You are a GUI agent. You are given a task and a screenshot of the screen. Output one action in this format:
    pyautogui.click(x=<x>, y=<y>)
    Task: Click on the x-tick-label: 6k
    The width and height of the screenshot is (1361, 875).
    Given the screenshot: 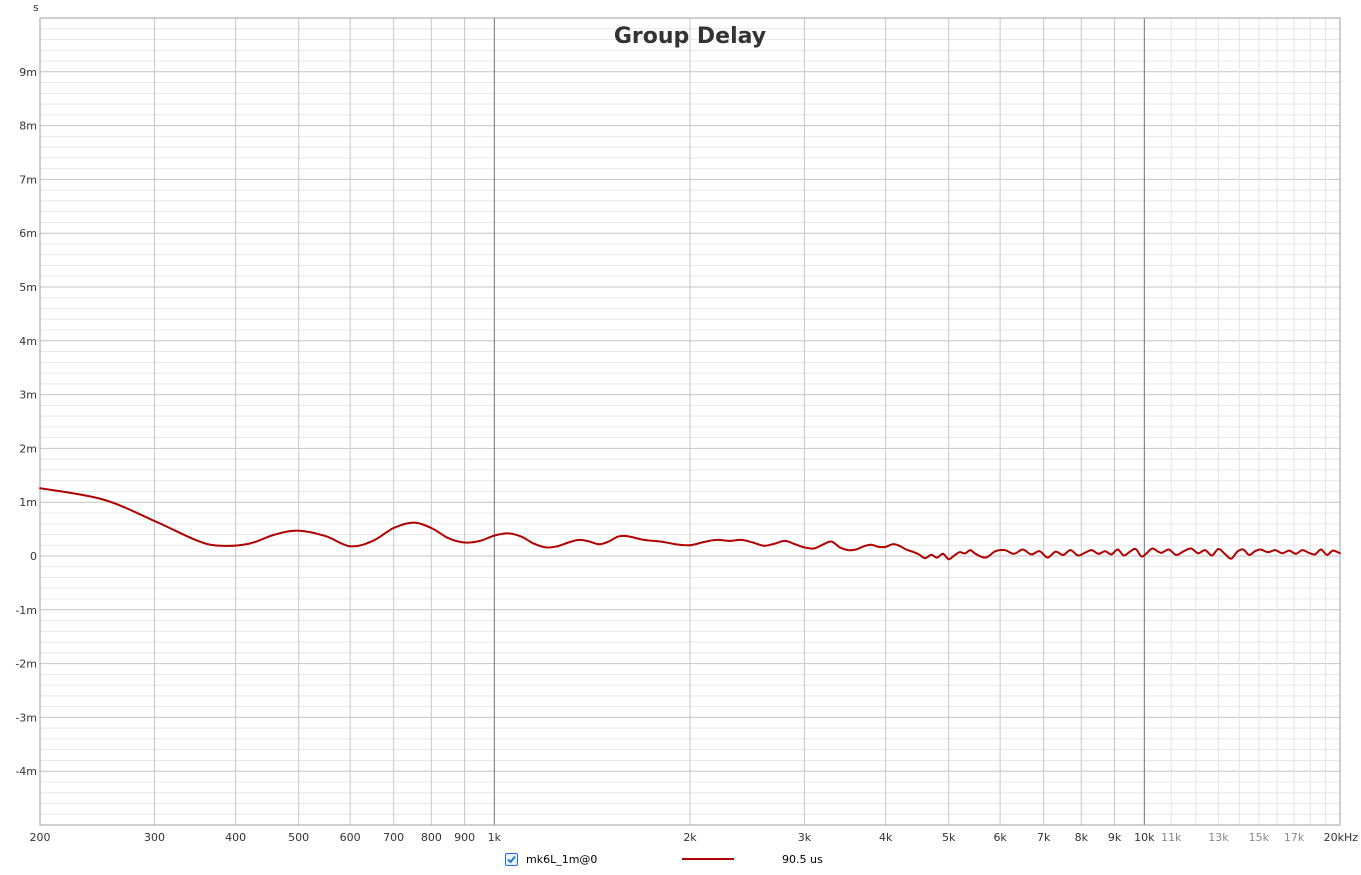 What is the action you would take?
    pyautogui.click(x=1000, y=837)
    